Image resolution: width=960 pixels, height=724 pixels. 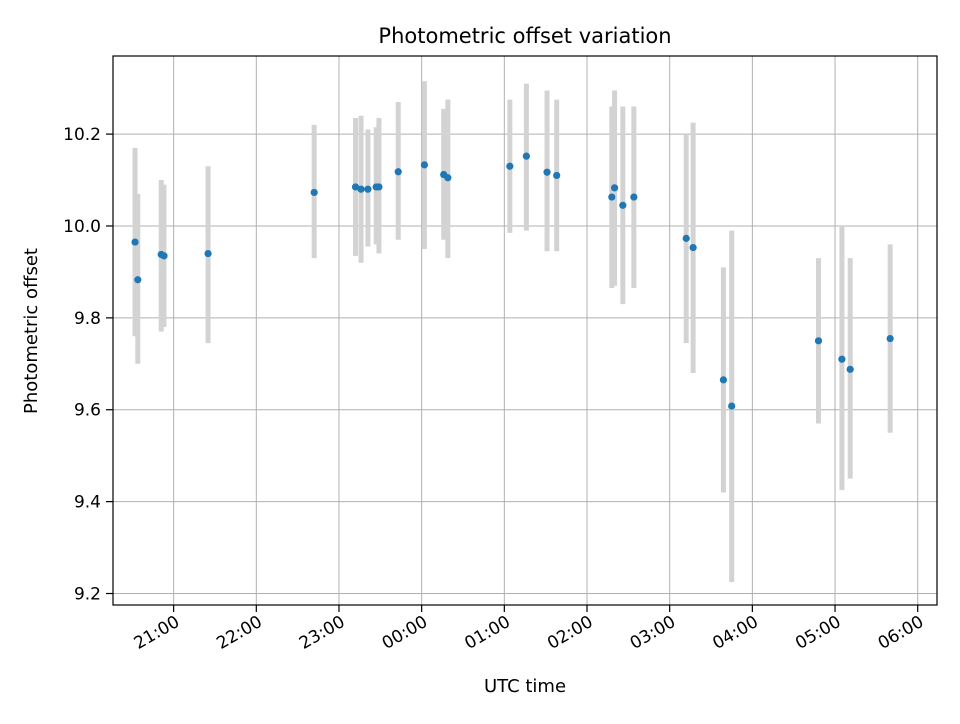 What do you see at coordinates (87, 319) in the screenshot?
I see `y-tick-label: 9.8` at bounding box center [87, 319].